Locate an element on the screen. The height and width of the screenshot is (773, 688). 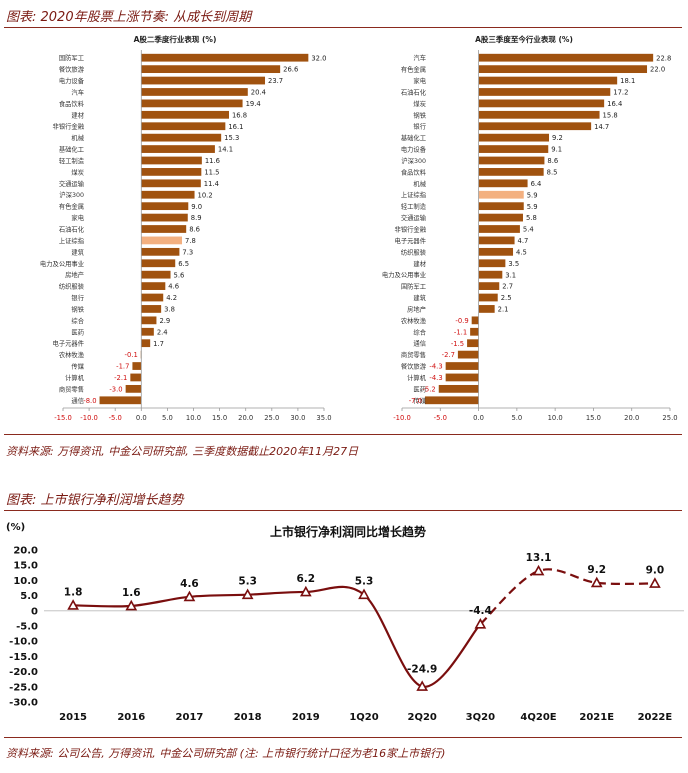
q2-x-tick-label: 5.0 is located at coordinates (167, 418).